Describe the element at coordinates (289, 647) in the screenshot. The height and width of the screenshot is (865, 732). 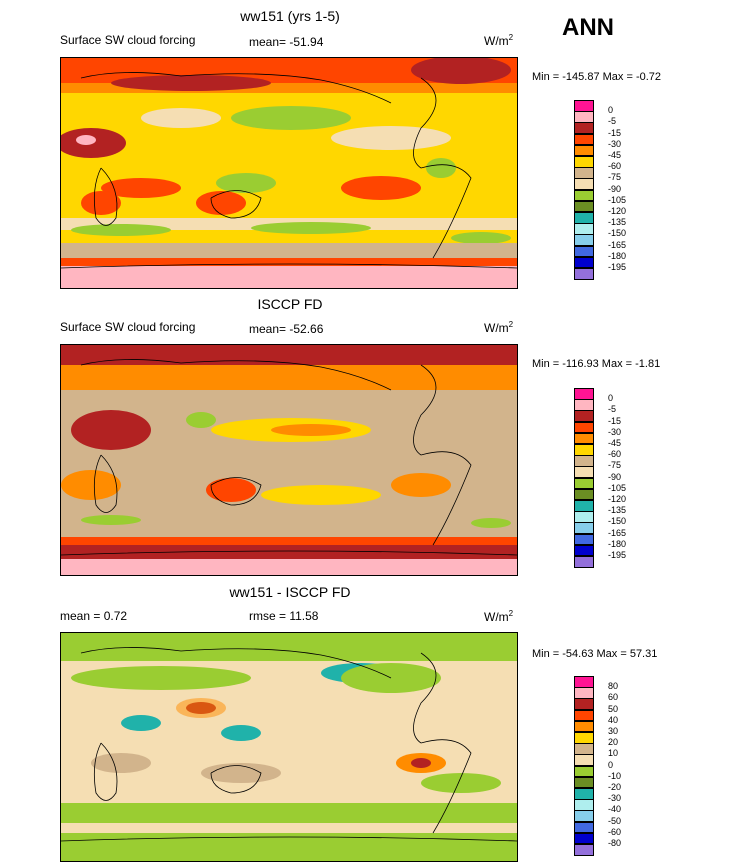
I see `band-arctic` at that location.